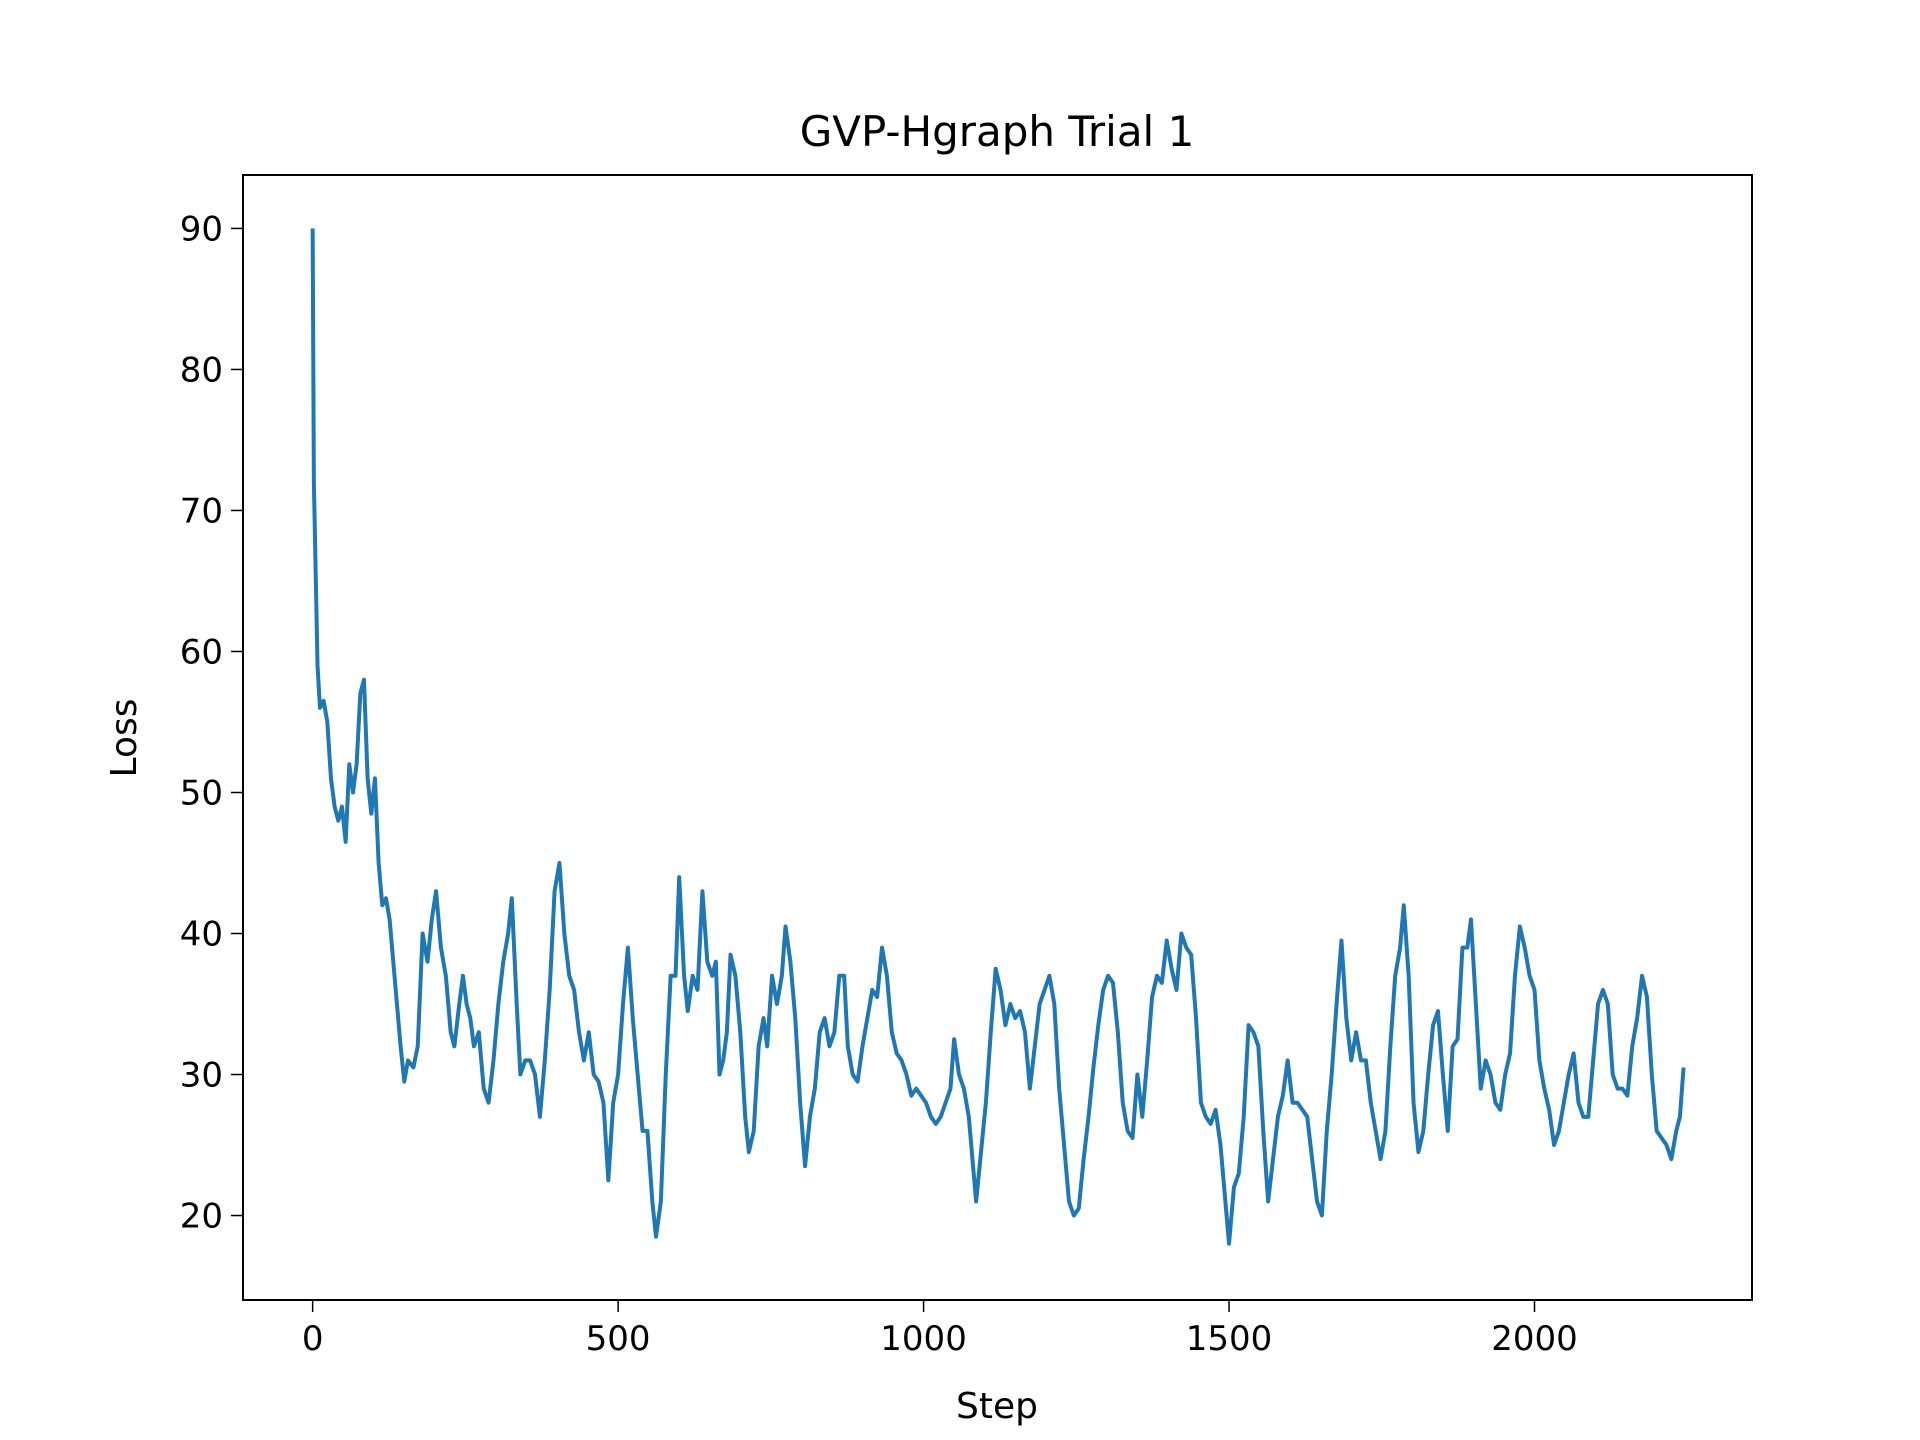 The image size is (1920, 1440). Describe the element at coordinates (201, 229) in the screenshot. I see `y-tick-label: 90` at that location.